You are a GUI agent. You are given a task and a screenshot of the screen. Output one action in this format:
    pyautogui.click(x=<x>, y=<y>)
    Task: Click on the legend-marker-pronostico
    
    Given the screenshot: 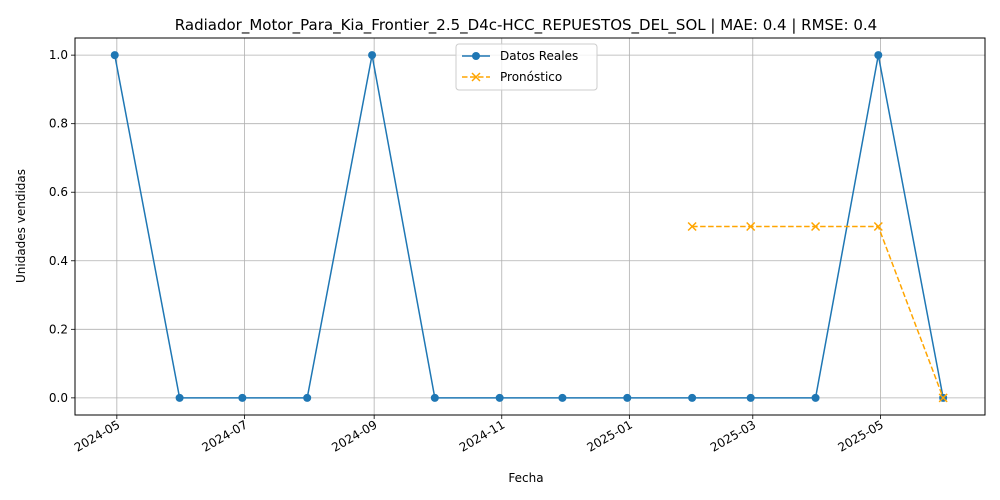 What is the action you would take?
    pyautogui.click(x=476, y=77)
    